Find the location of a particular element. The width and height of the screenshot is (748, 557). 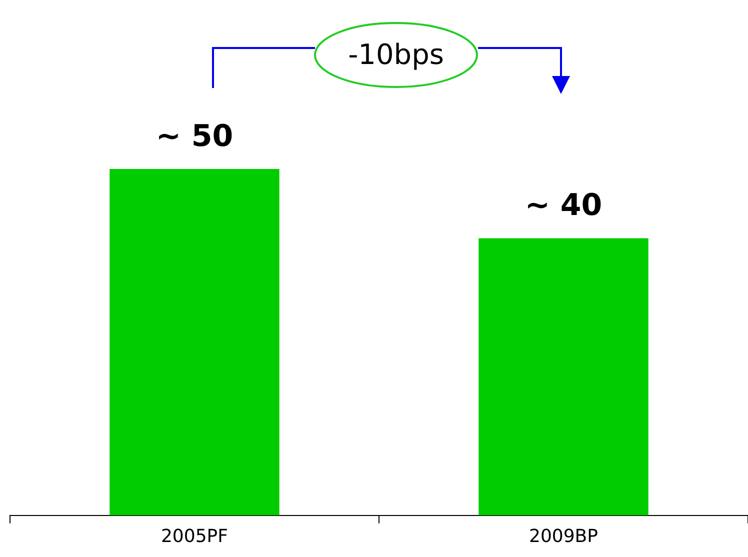

x-tick-label: 2009BP is located at coordinates (563, 536).